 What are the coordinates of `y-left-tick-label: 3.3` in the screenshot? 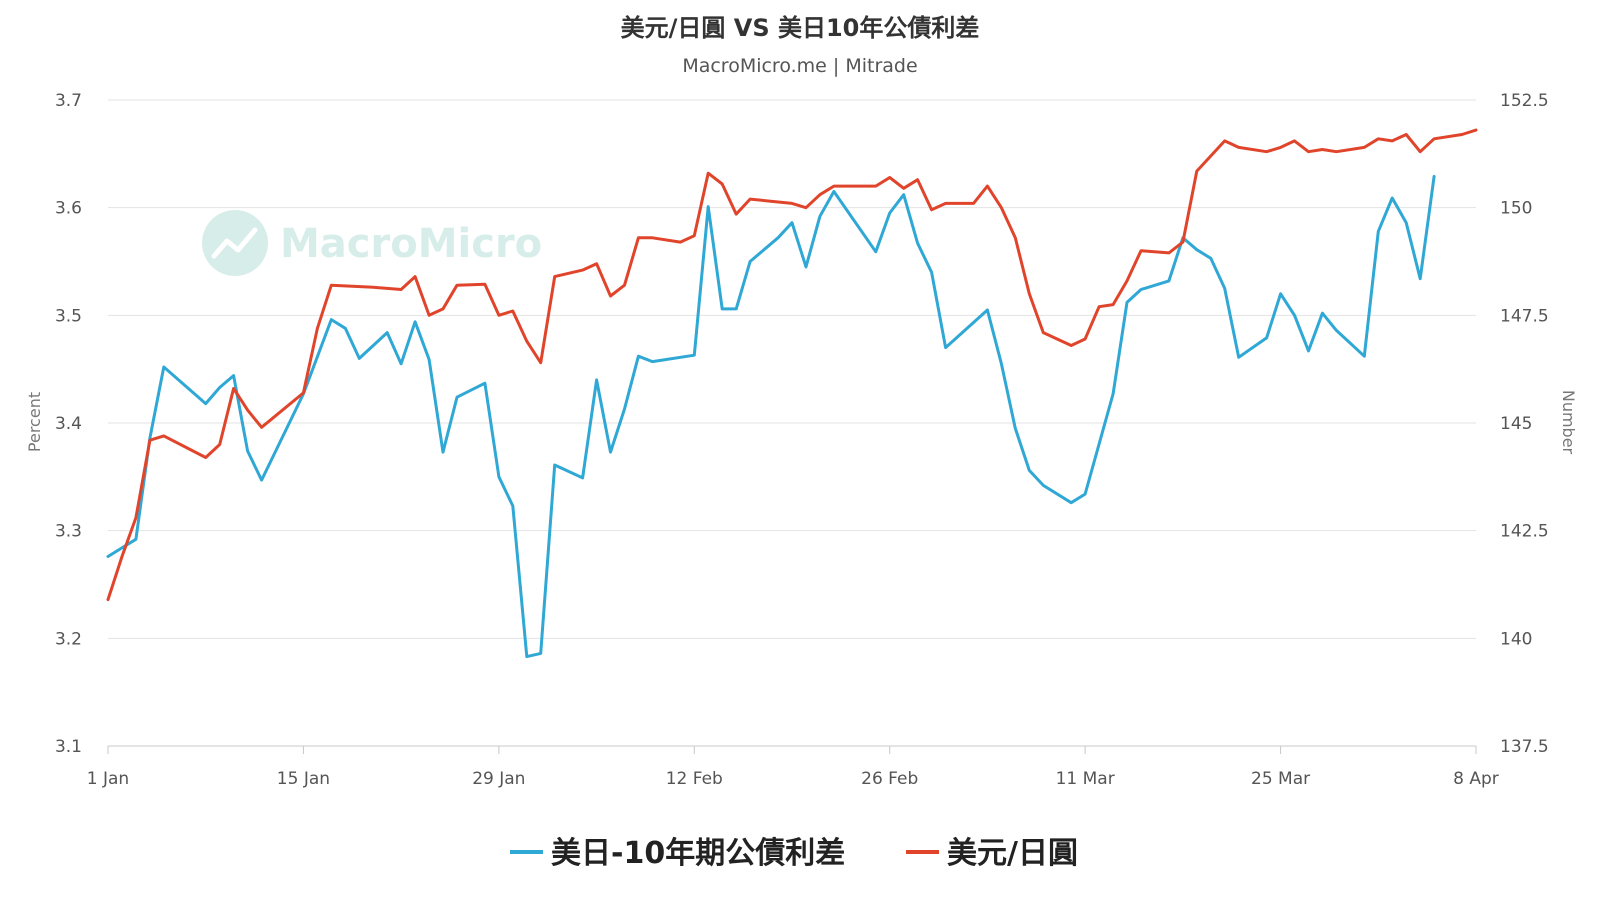 It's located at (68, 532).